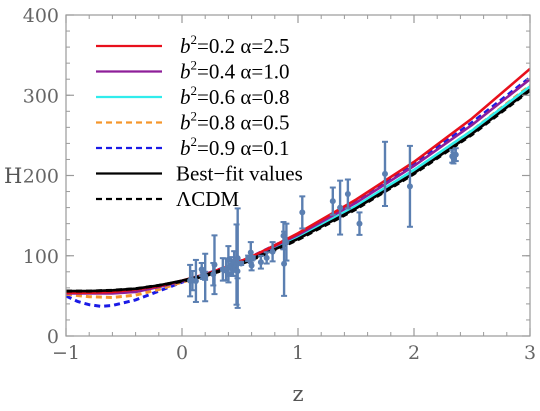  Describe the element at coordinates (234, 71) in the screenshot. I see `legend-label-1: b2=0.4 α=1.0` at that location.